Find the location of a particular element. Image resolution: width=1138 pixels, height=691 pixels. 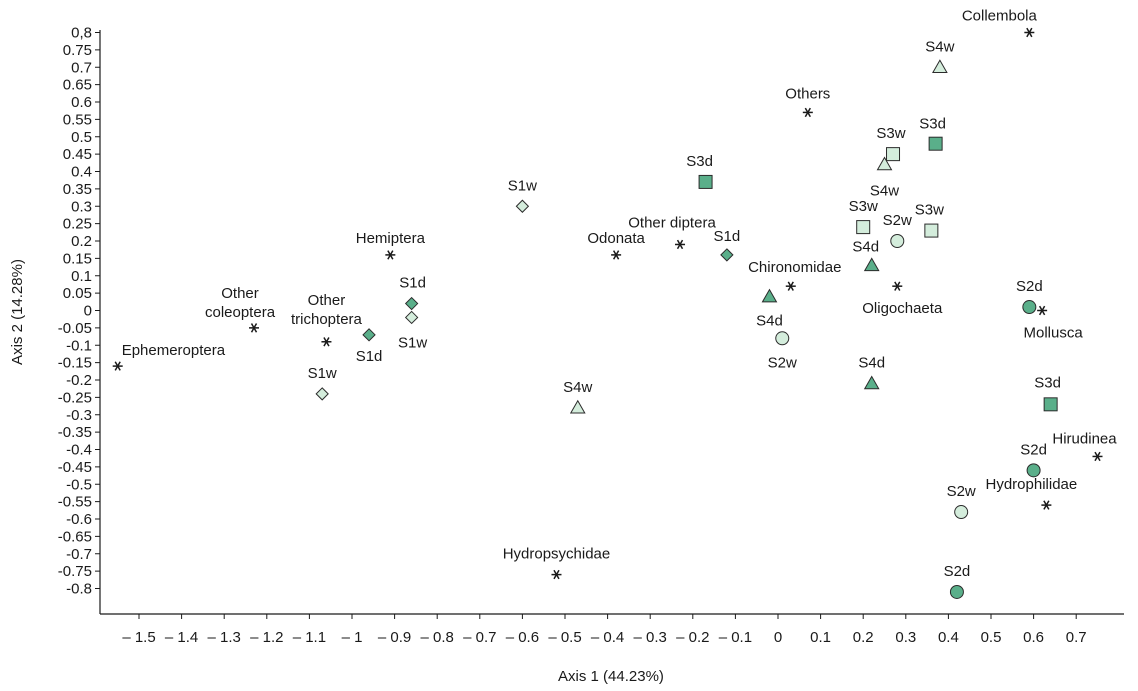

y-tick-label: -0.4 is located at coordinates (79, 450).